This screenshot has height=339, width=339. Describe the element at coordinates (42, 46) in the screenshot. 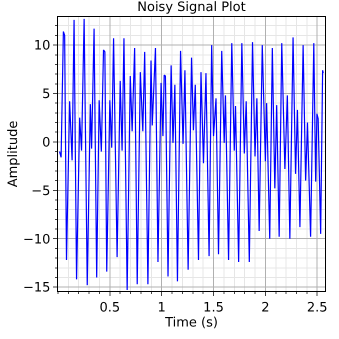

I see `y-tick-label: 10` at that location.